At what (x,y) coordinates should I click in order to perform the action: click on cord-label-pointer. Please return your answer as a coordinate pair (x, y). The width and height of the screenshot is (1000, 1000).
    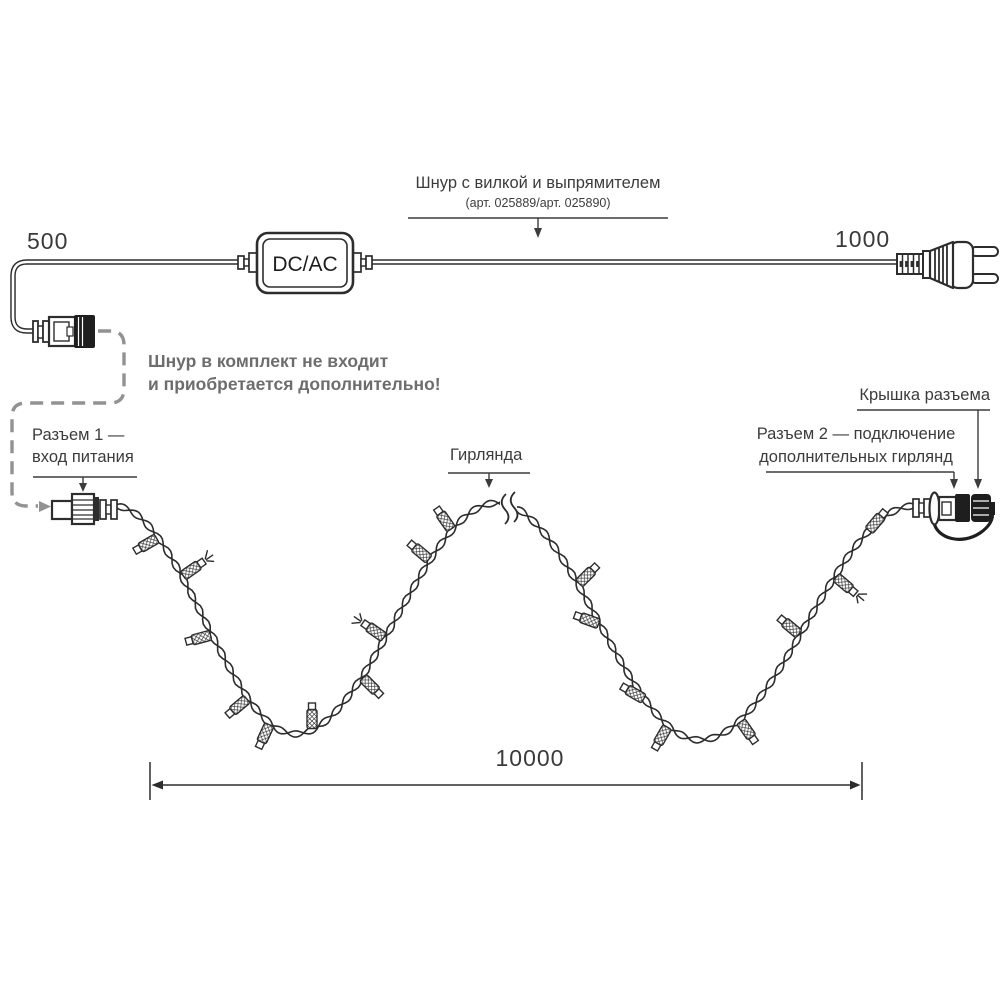
    Looking at the image, I should click on (538, 227).